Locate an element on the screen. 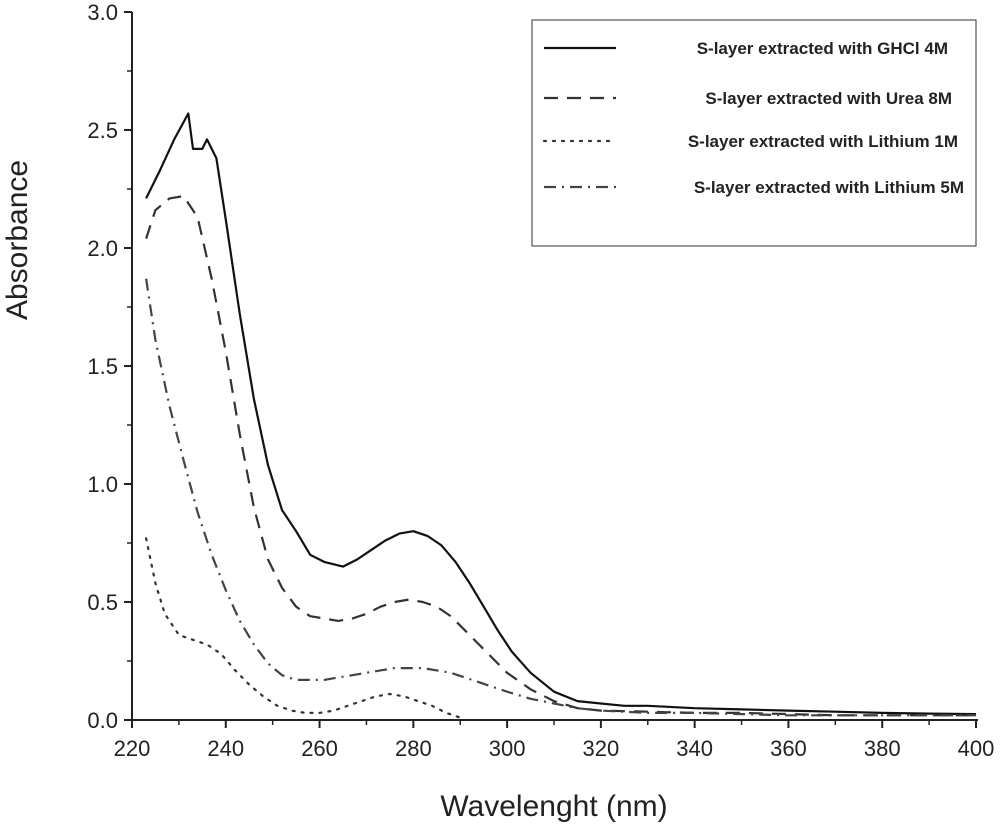  y-tick-label: 2.5 is located at coordinates (102, 130).